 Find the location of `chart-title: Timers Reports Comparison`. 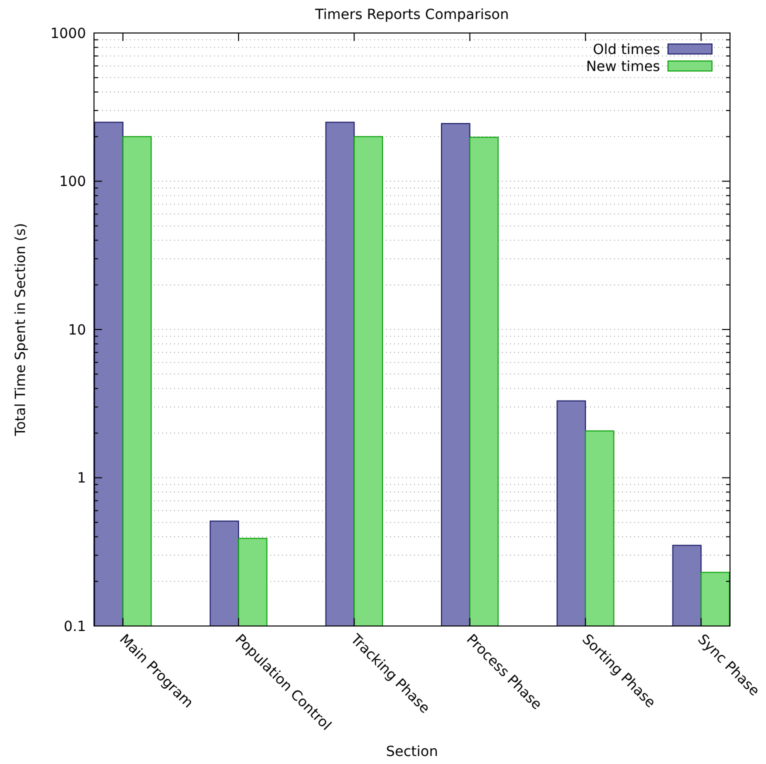

chart-title: Timers Reports Comparison is located at coordinates (411, 15).